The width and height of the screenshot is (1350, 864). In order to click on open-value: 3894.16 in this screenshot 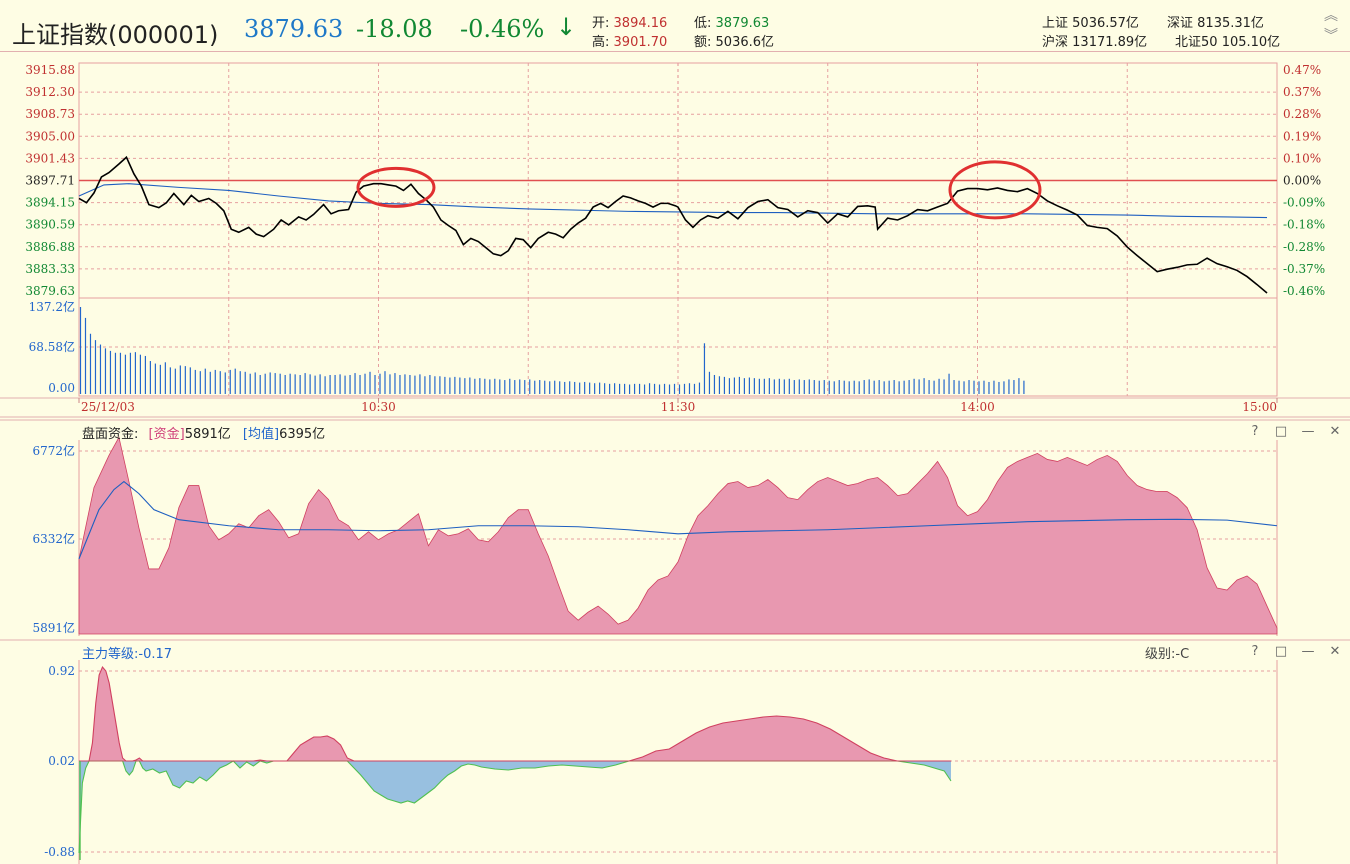, I will do `click(640, 23)`.